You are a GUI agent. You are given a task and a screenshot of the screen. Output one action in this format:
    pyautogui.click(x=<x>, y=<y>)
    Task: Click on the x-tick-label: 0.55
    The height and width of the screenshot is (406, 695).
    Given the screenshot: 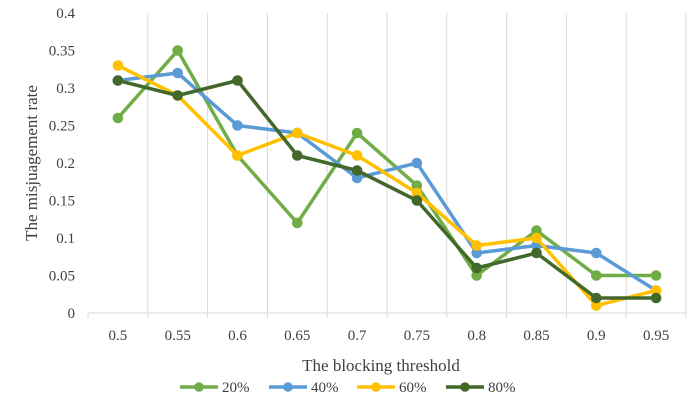 What is the action you would take?
    pyautogui.click(x=178, y=336)
    